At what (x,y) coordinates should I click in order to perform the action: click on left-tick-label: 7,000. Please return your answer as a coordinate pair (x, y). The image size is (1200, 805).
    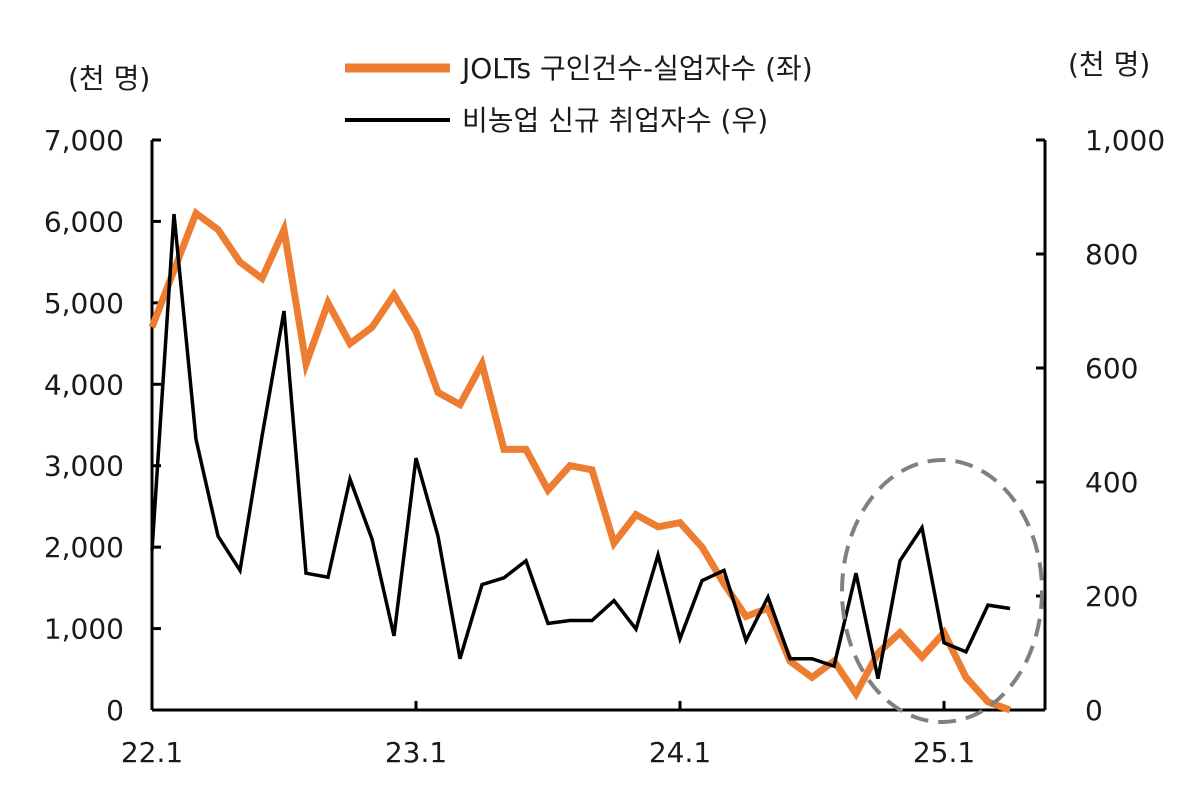
    Looking at the image, I should click on (84, 140).